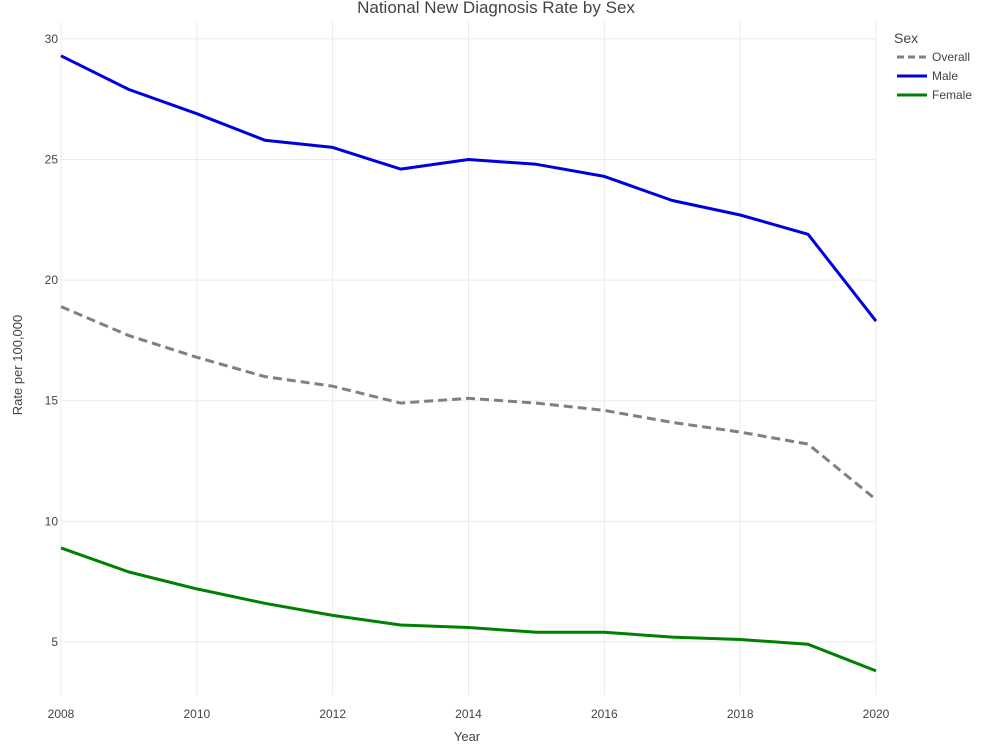 Image resolution: width=992 pixels, height=744 pixels. Describe the element at coordinates (927, 76) in the screenshot. I see `legend-item-male: Male` at that location.